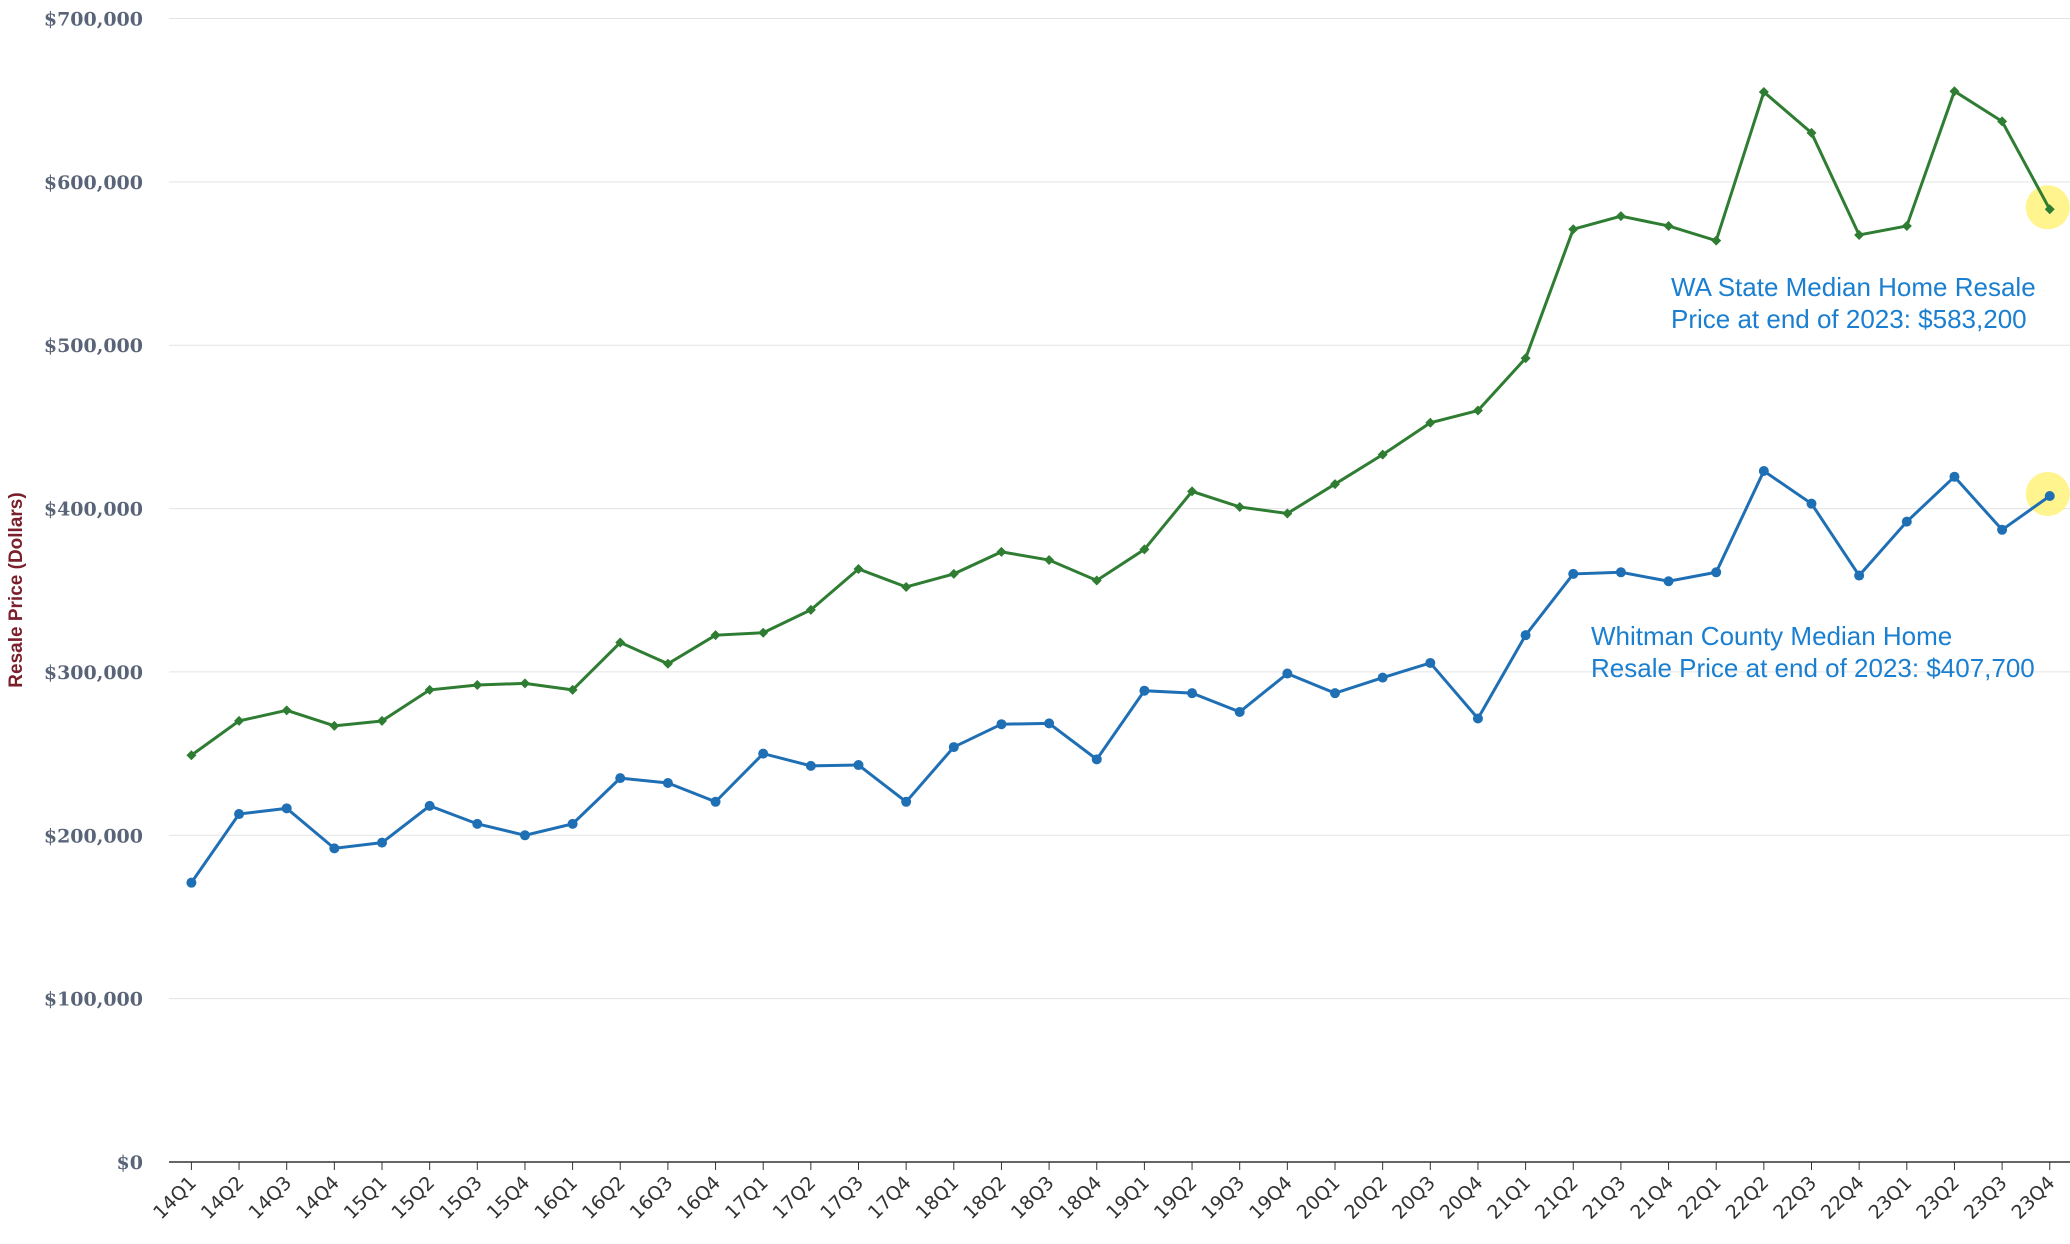 Image resolution: width=2070 pixels, height=1244 pixels. I want to click on x-tick-label: 14Q4, so click(318, 1198).